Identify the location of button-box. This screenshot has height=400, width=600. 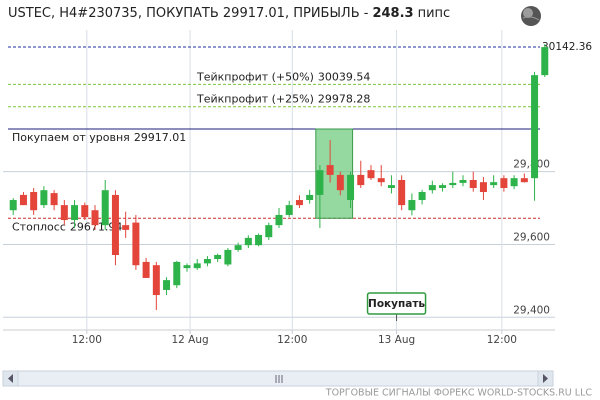
(396, 303).